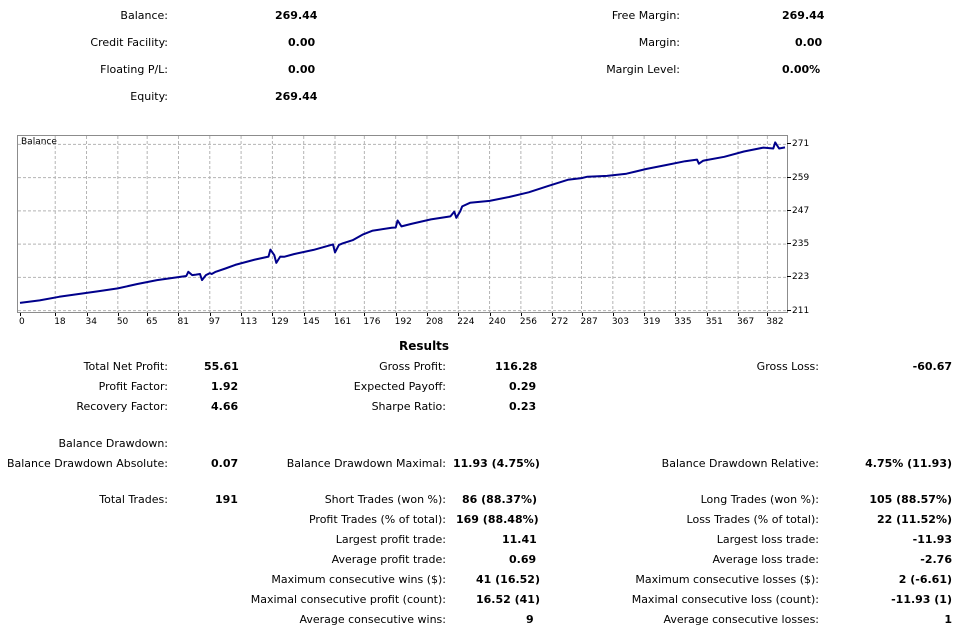 This screenshot has width=972, height=636. Describe the element at coordinates (214, 322) in the screenshot. I see `x-tick-label: 97` at that location.